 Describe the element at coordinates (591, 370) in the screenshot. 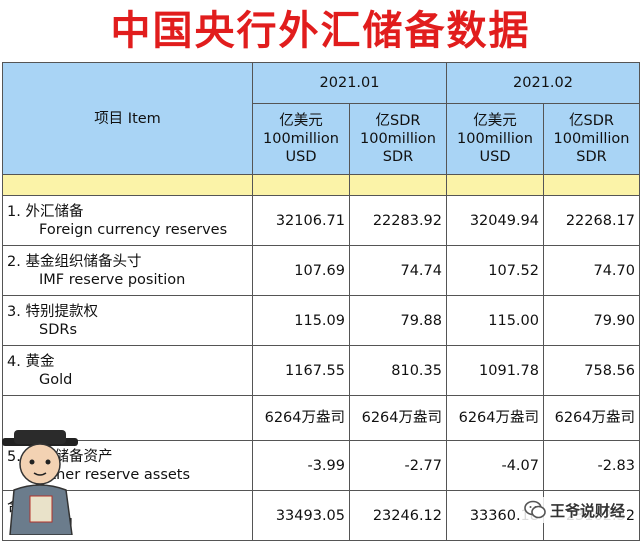

I see `table-cell: 758.56` at that location.